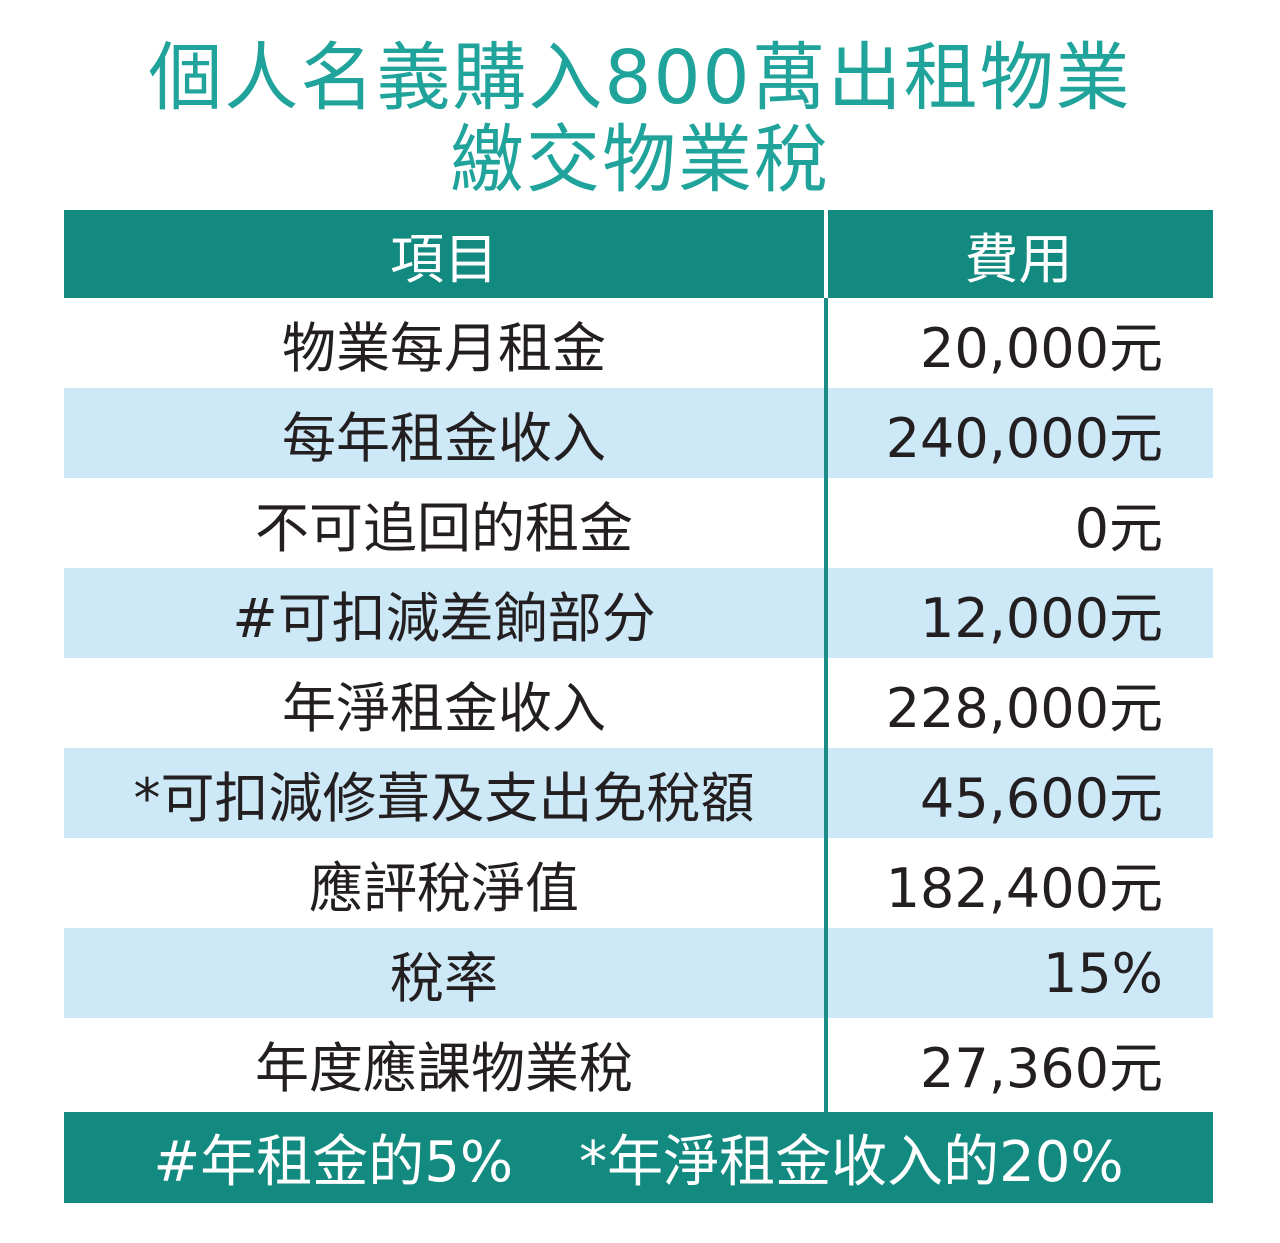 The width and height of the screenshot is (1280, 1243). I want to click on row-item: 年淨租金收入, so click(444, 708).